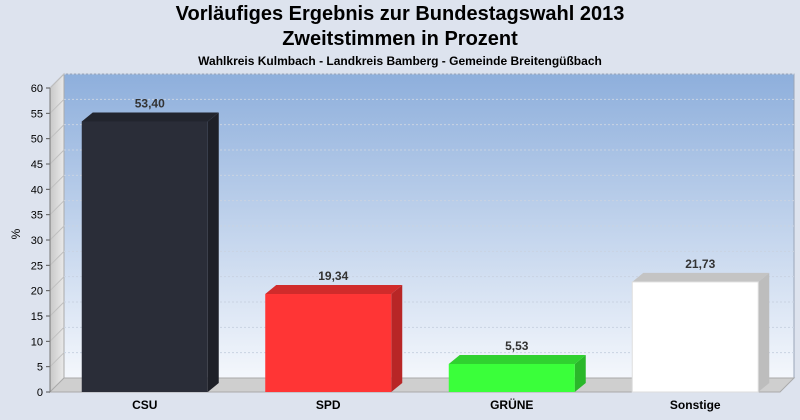  I want to click on x-tick-label: CSU, so click(144, 405).